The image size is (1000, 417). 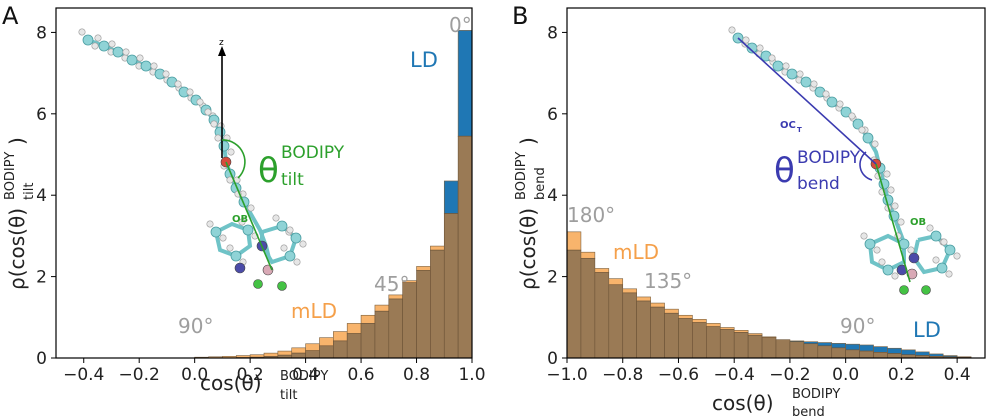 I want to click on panel-b-xlabel-sup: BODIPY, so click(x=816, y=394).